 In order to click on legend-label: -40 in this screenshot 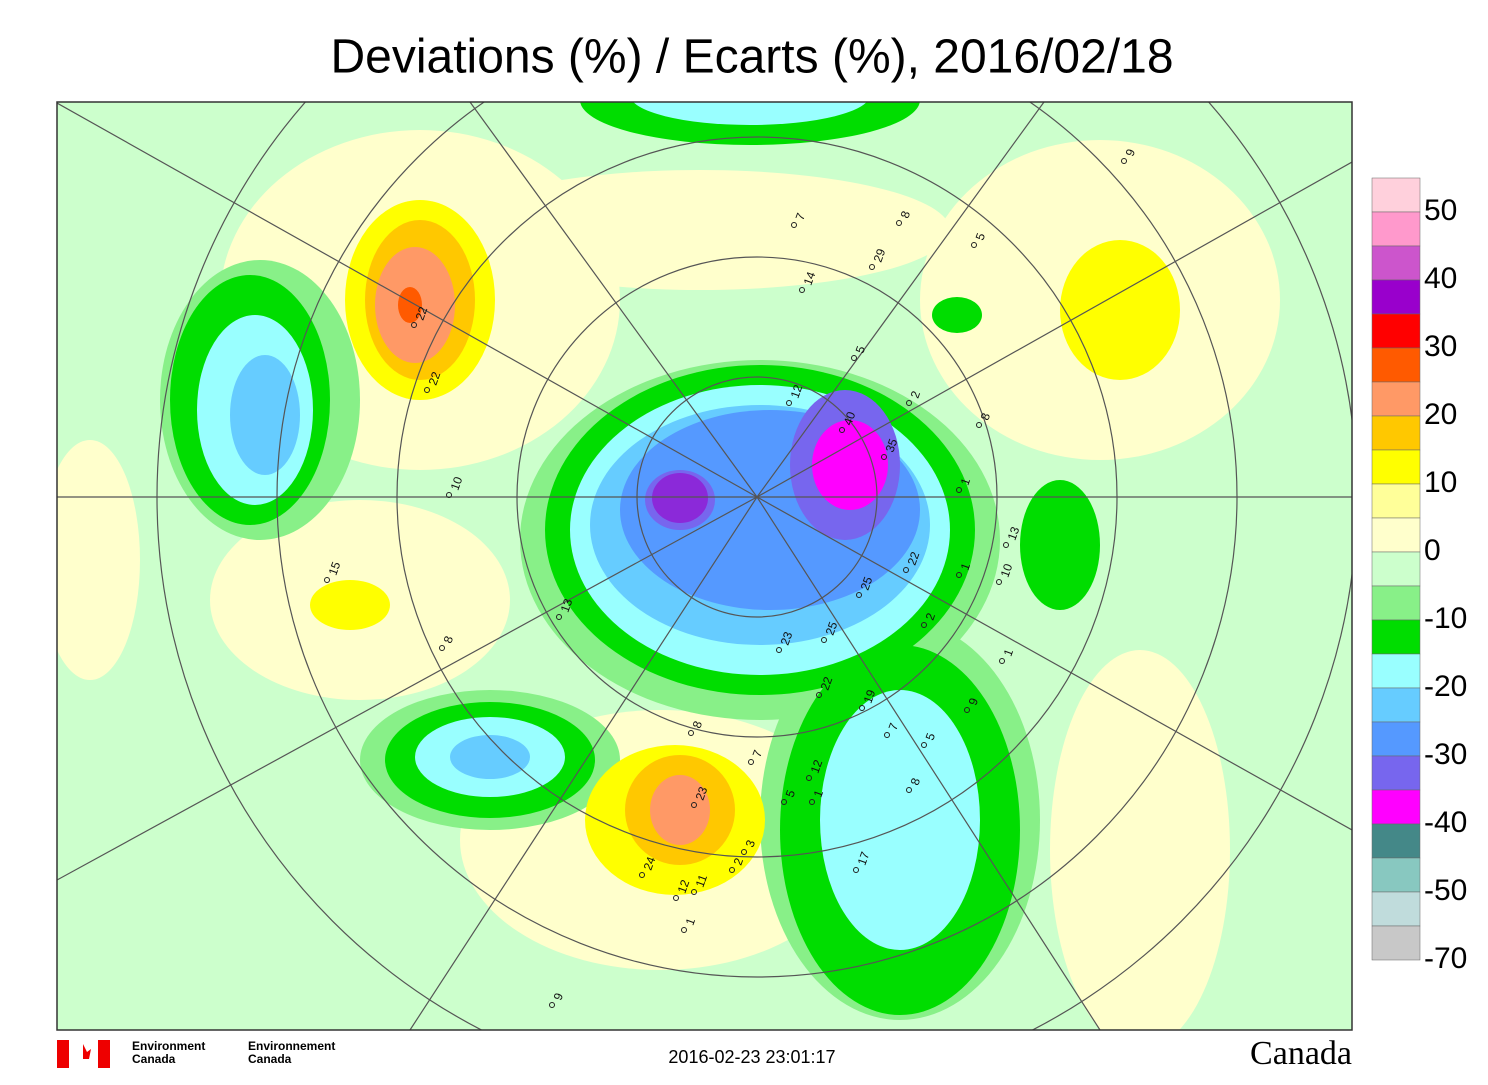, I will do `click(1445, 822)`.